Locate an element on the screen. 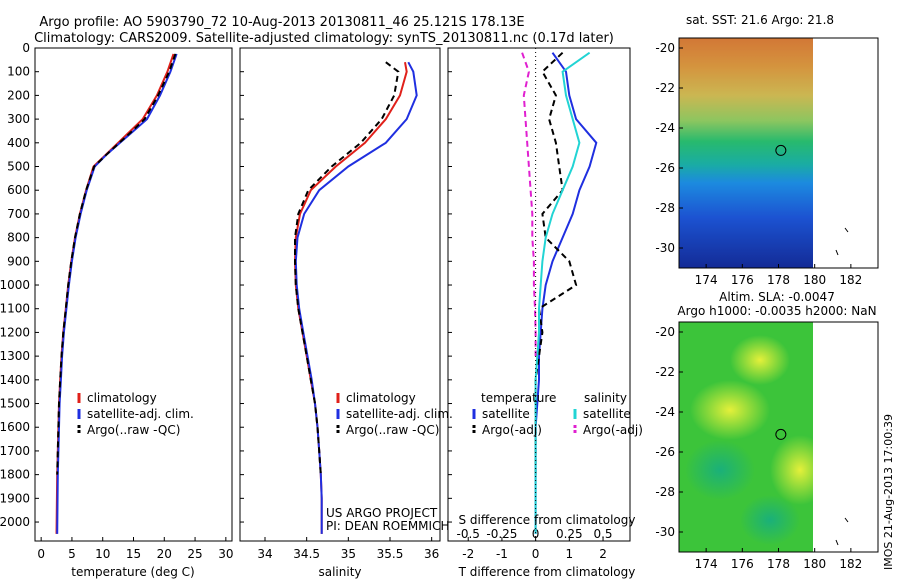 This screenshot has width=900, height=580. map-x-tick-label: 180 is located at coordinates (814, 564).